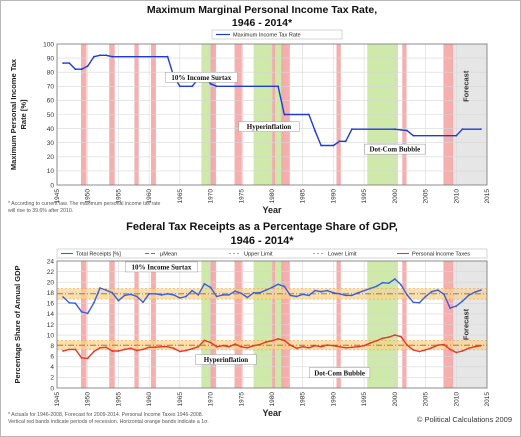  I want to click on annotation-box, so click(269, 126).